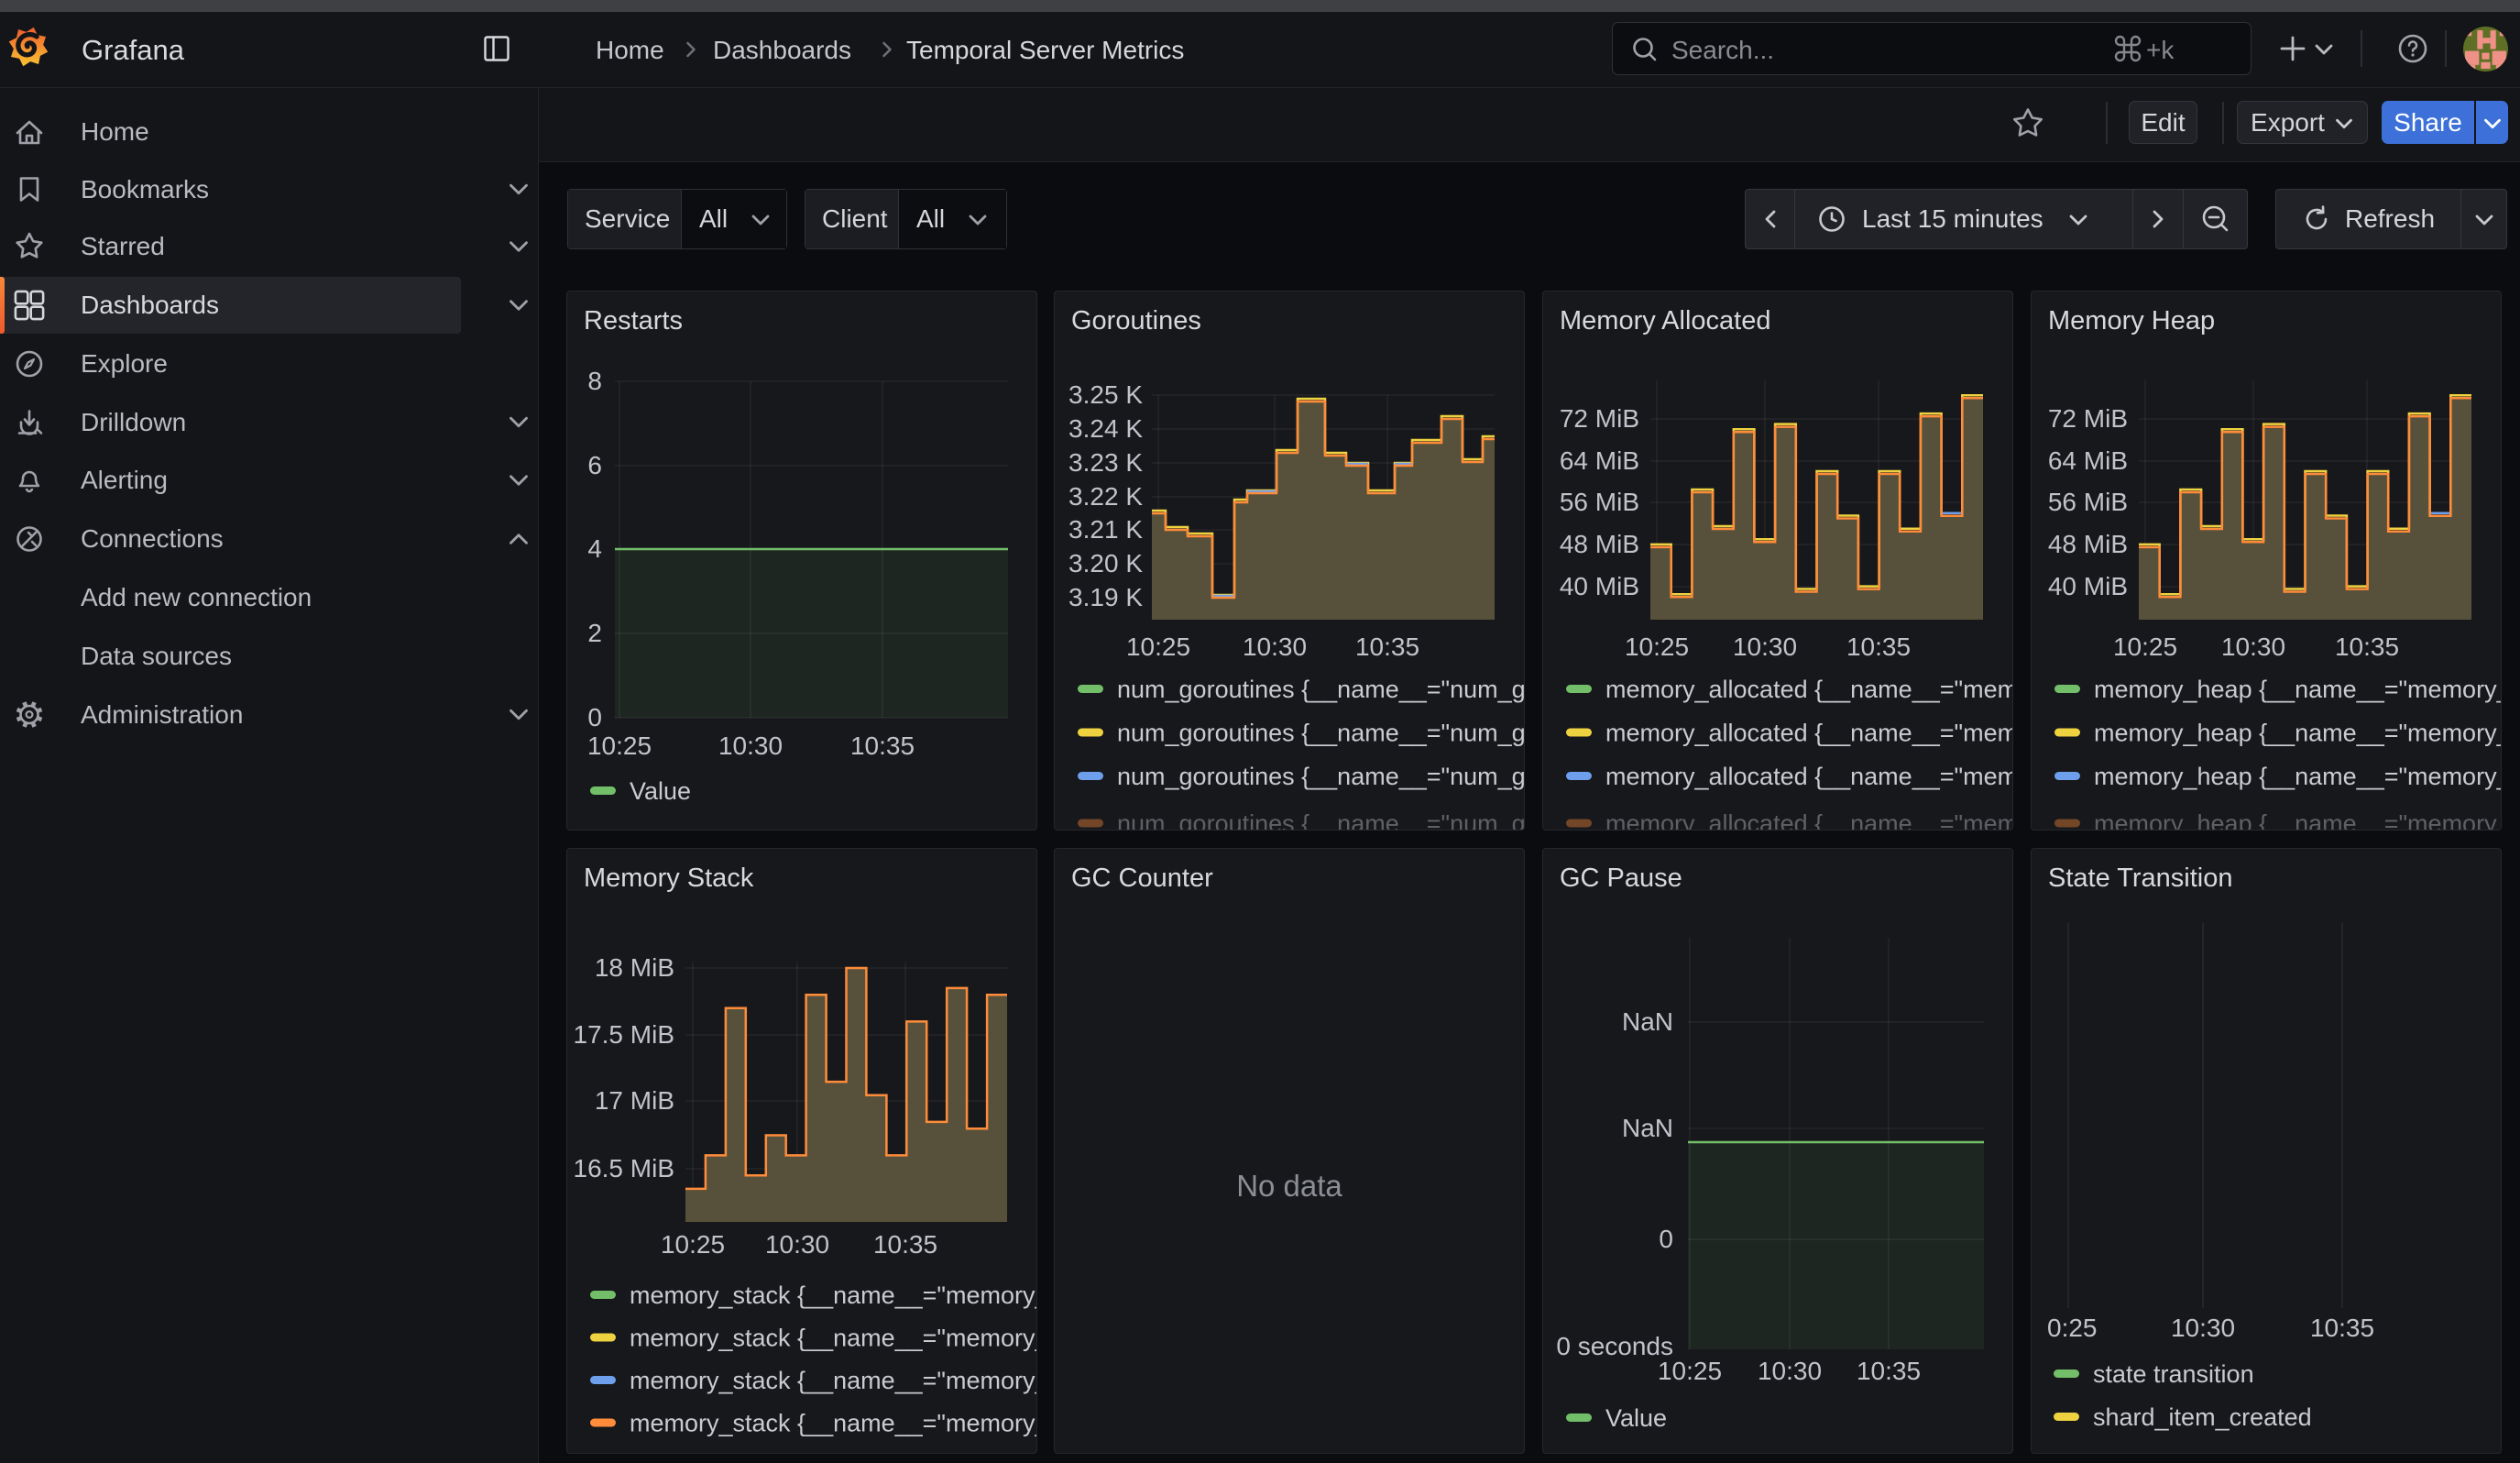 This screenshot has width=2520, height=1463. I want to click on svg-text: 3.21 K, so click(1105, 529).